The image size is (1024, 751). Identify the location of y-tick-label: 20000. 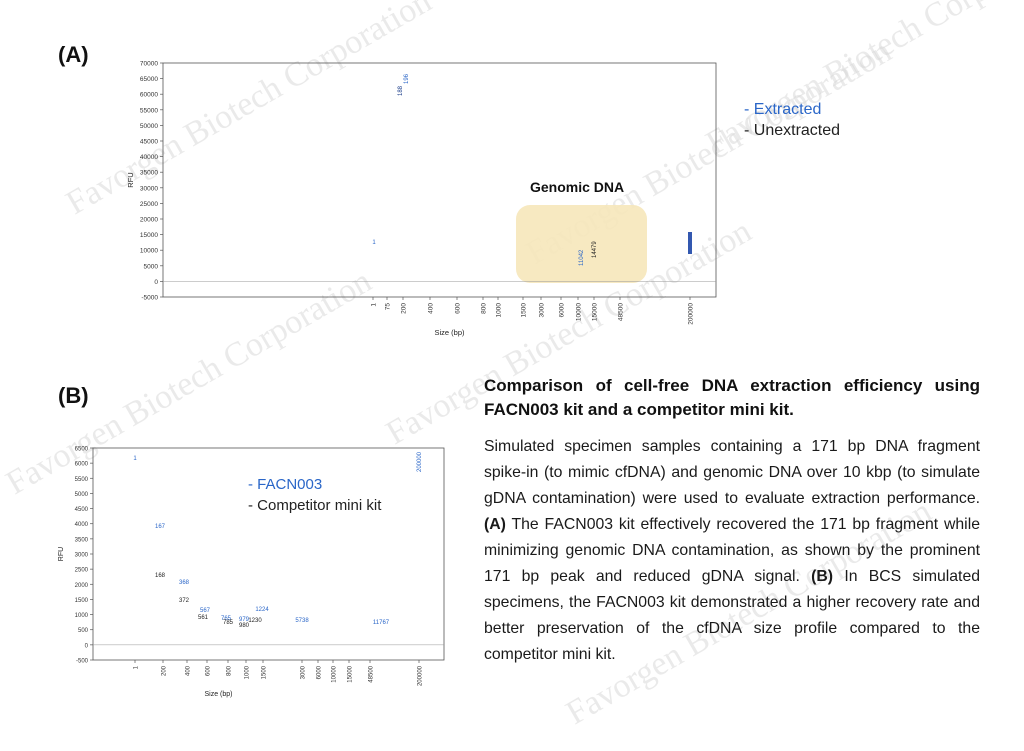
(149, 220).